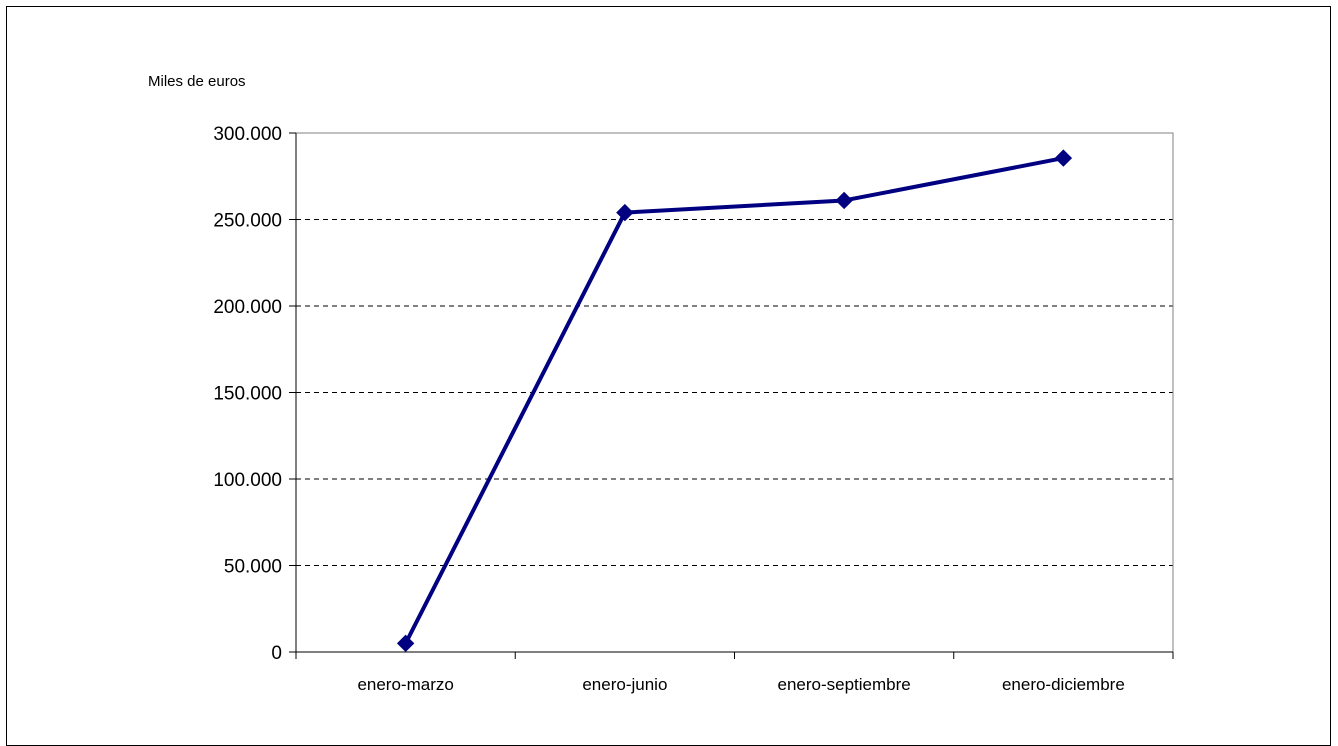 Image resolution: width=1338 pixels, height=746 pixels. What do you see at coordinates (844, 684) in the screenshot?
I see `x-tick-label: enero-septiembre` at bounding box center [844, 684].